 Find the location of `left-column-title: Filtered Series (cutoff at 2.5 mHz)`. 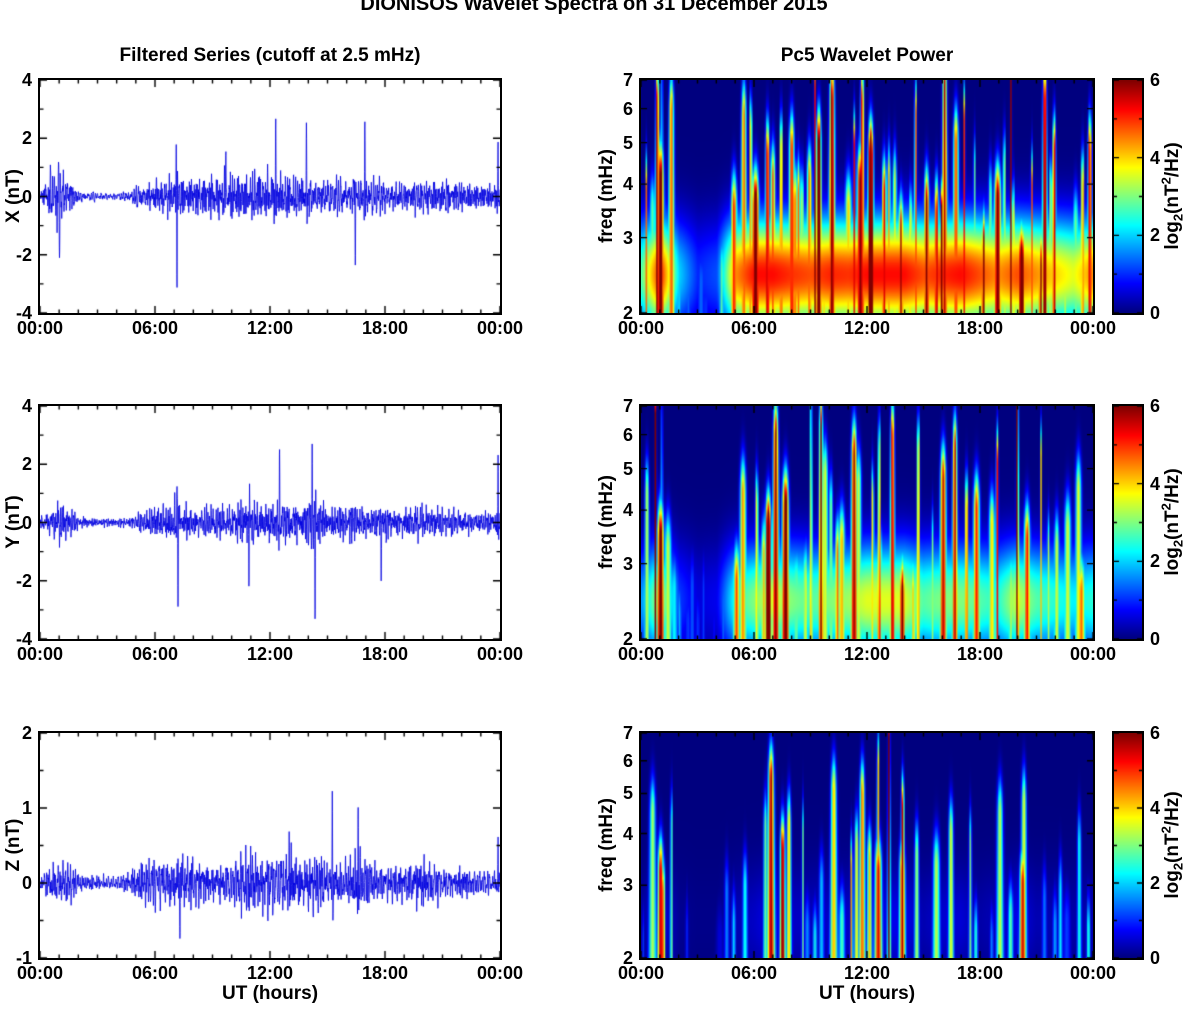

left-column-title: Filtered Series (cutoff at 2.5 mHz) is located at coordinates (270, 55).